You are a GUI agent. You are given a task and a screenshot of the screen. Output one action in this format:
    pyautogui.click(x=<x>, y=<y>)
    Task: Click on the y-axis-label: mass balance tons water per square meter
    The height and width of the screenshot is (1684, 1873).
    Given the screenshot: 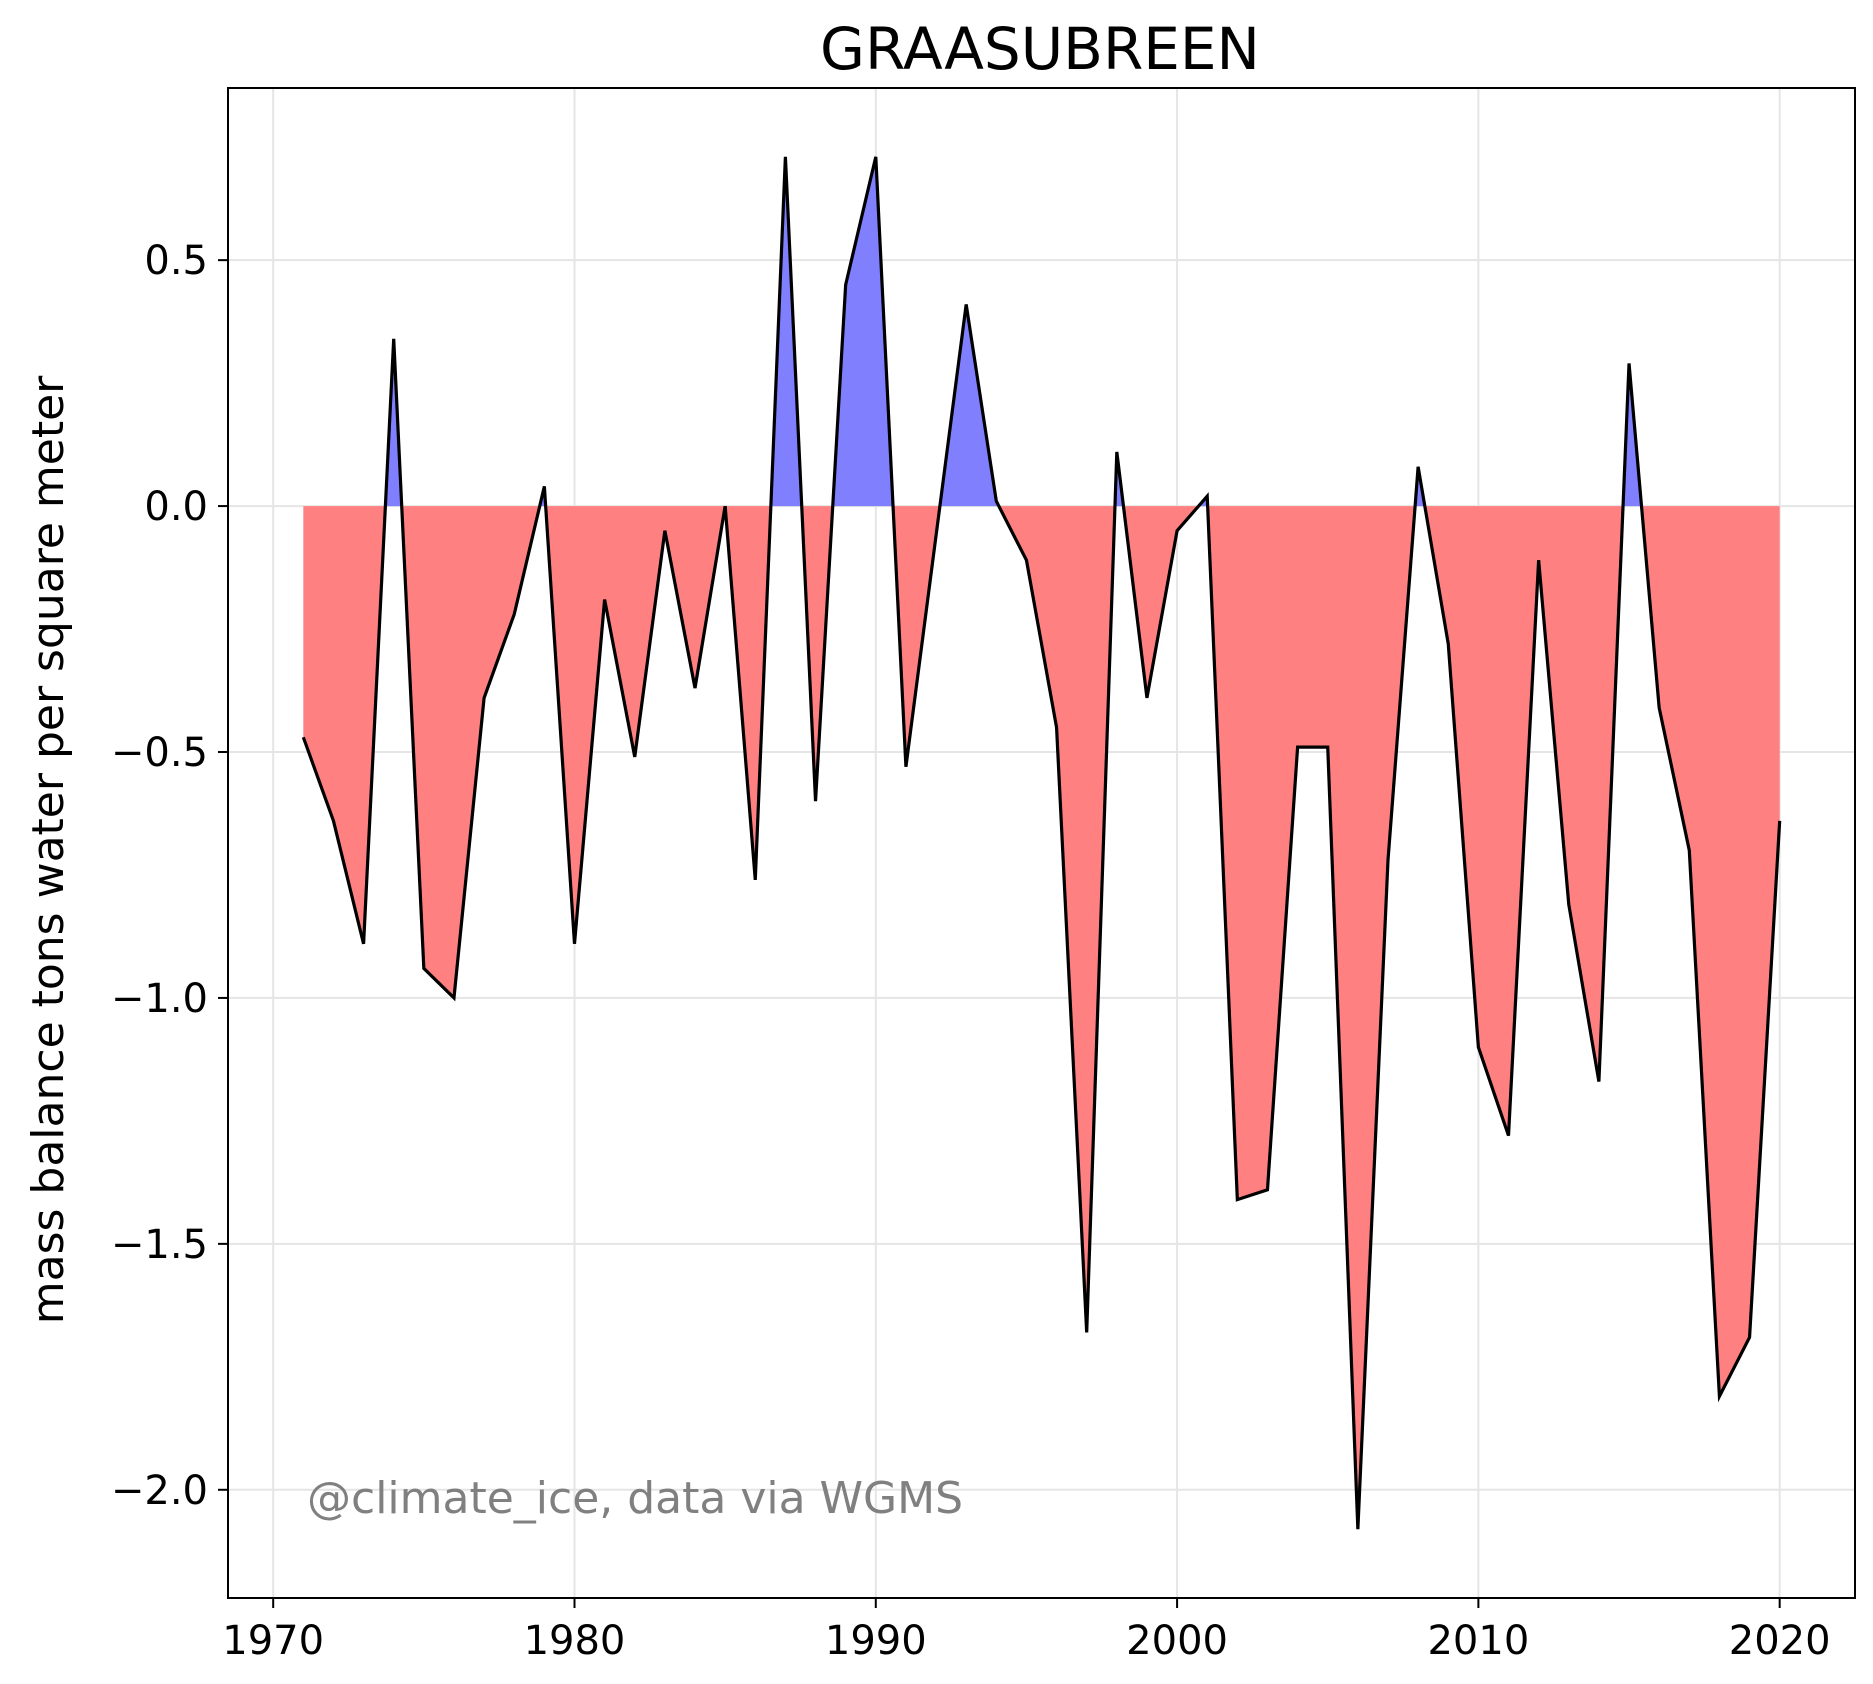 What is the action you would take?
    pyautogui.click(x=48, y=849)
    